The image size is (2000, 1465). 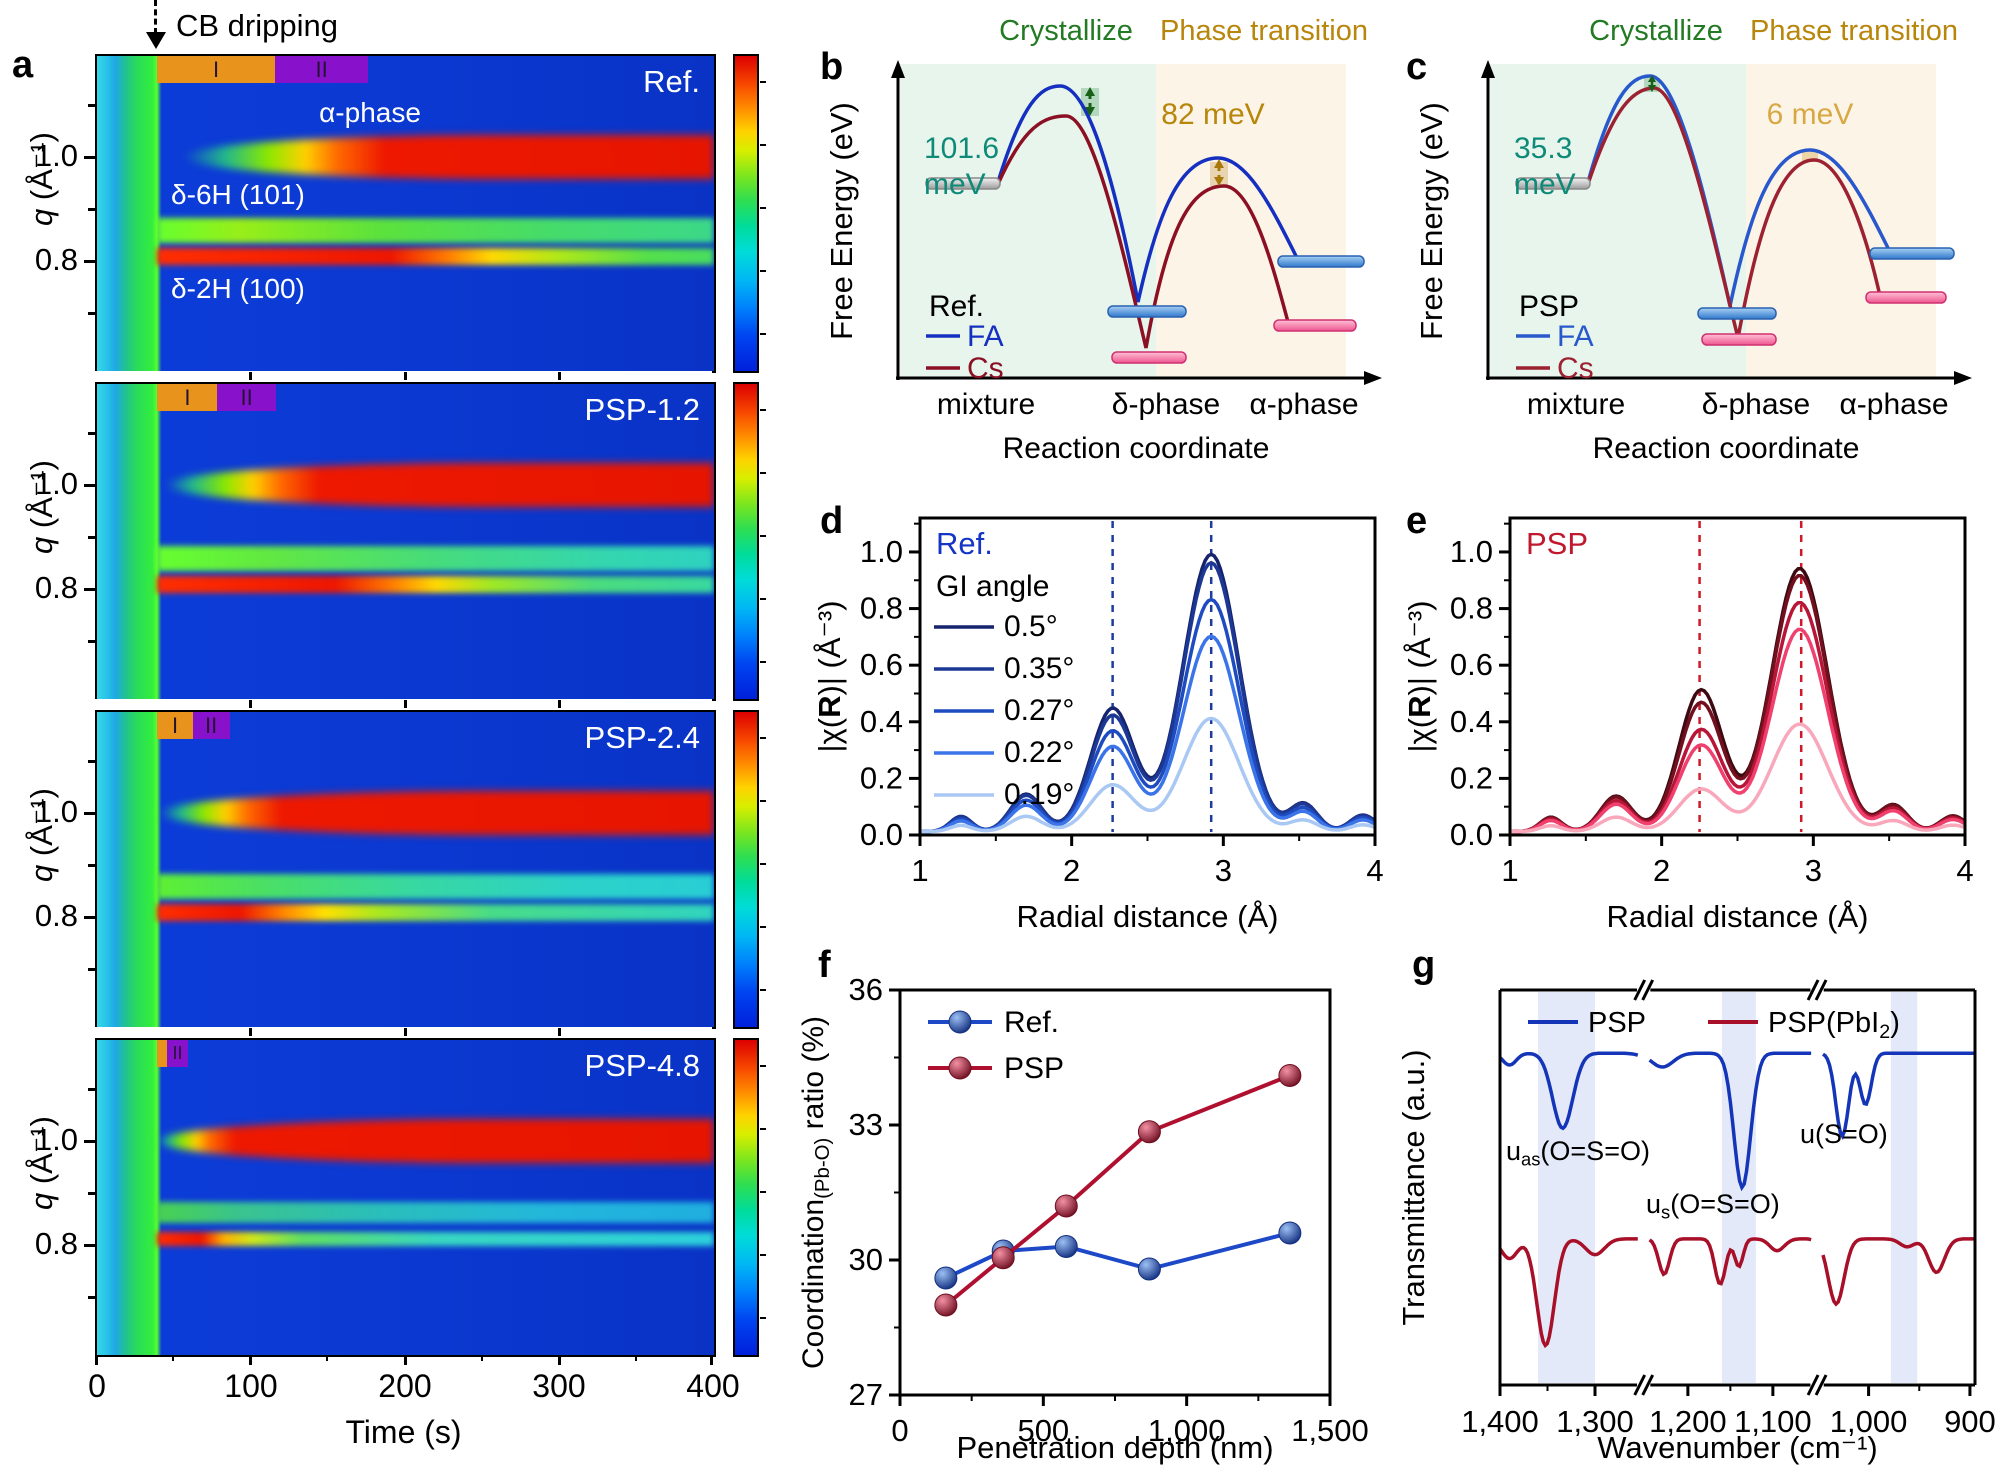 What do you see at coordinates (1895, 1023) in the screenshot?
I see `tspan: )` at bounding box center [1895, 1023].